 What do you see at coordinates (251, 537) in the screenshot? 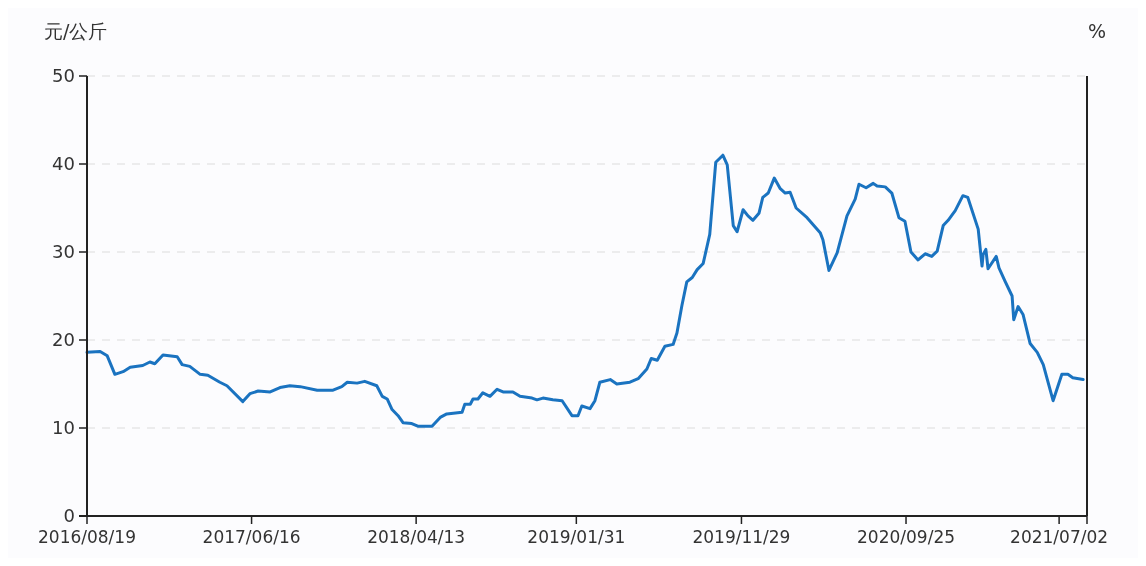
I see `x-tick-label: 2017/06/16` at bounding box center [251, 537].